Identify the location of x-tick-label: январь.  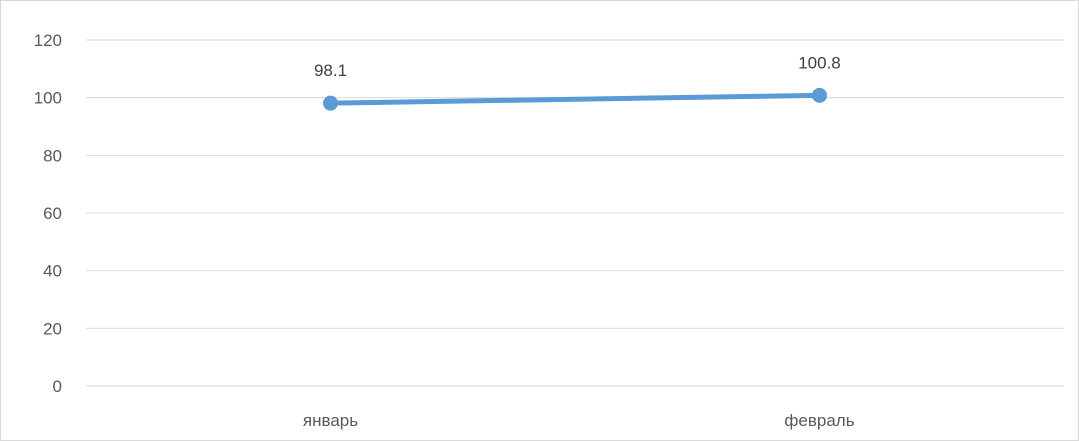
(330, 420).